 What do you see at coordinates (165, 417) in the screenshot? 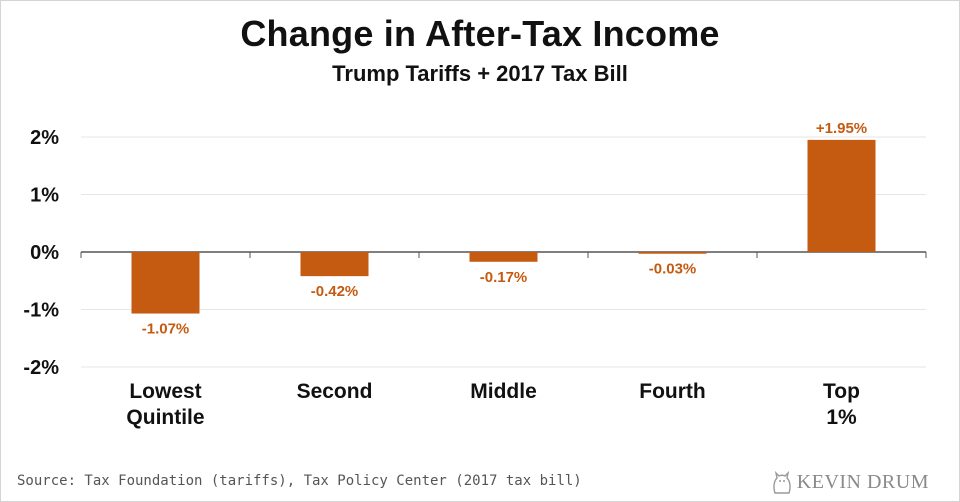
I see `x-category-label: Quintile` at bounding box center [165, 417].